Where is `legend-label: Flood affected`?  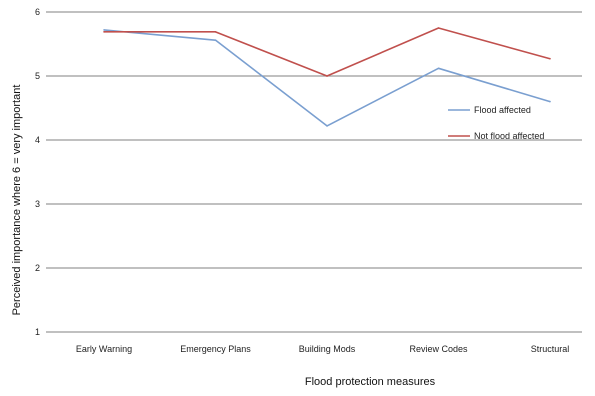 legend-label: Flood affected is located at coordinates (502, 110).